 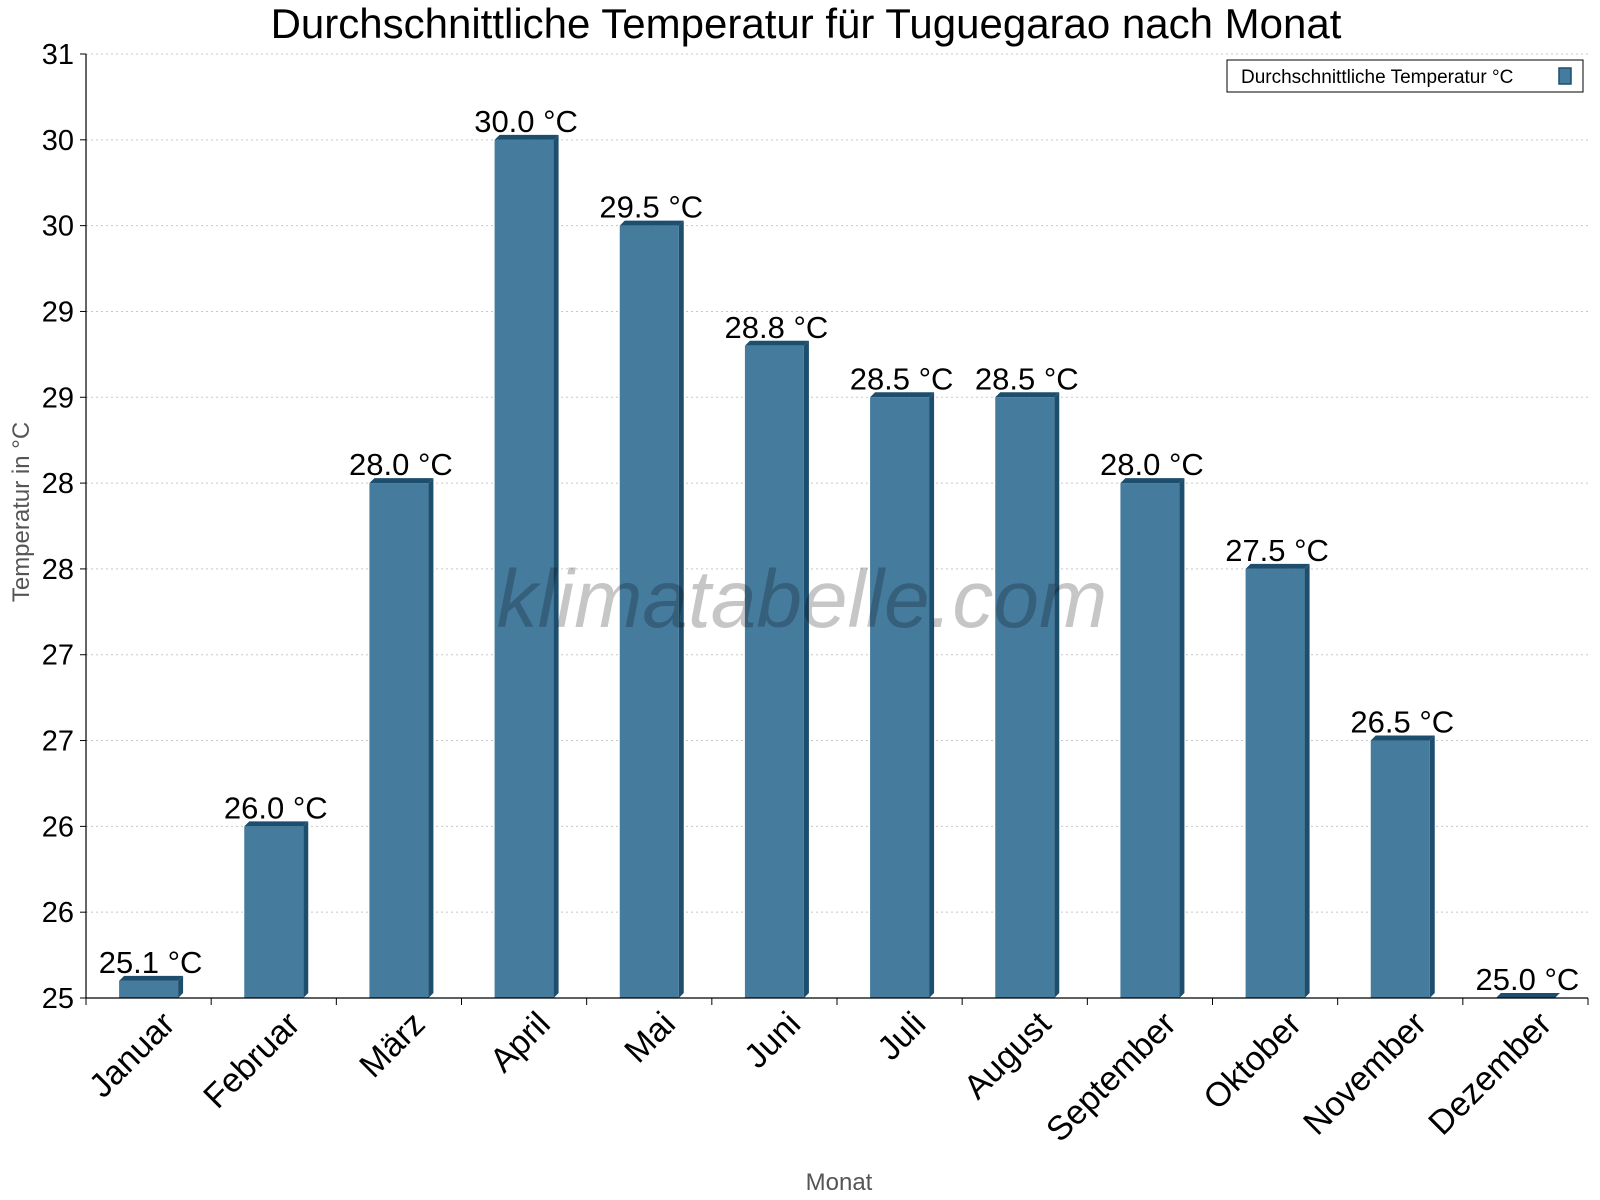 What do you see at coordinates (1008, 1055) in the screenshot?
I see `x-tick-label: August` at bounding box center [1008, 1055].